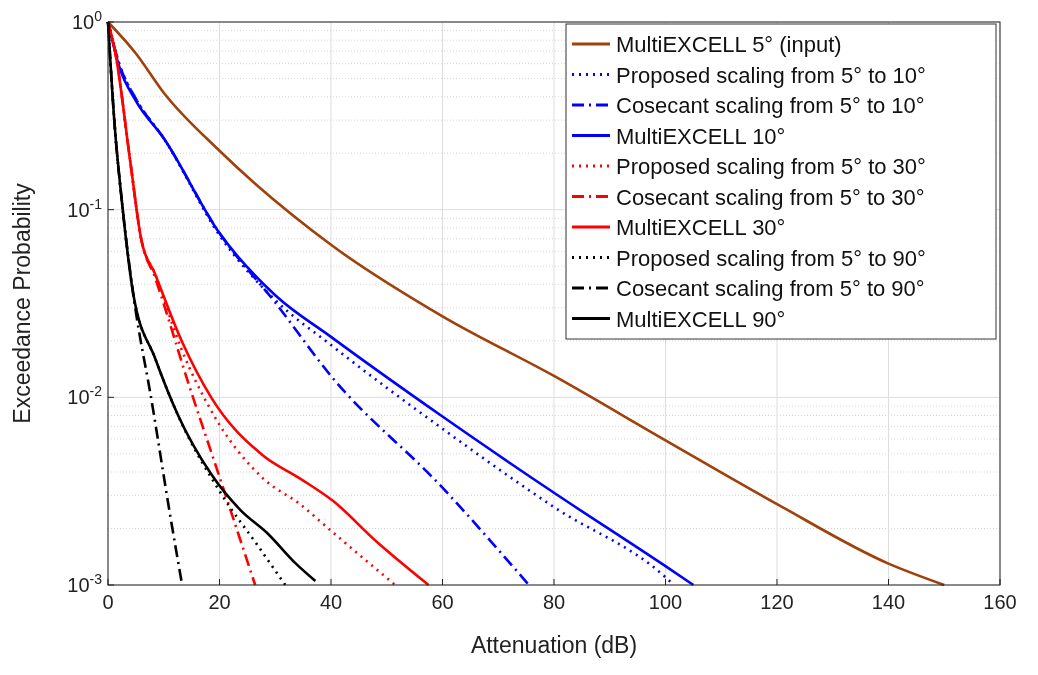 The width and height of the screenshot is (1038, 675). What do you see at coordinates (729, 44) in the screenshot?
I see `legend-label: MultiEXCELL 5° (input)` at bounding box center [729, 44].